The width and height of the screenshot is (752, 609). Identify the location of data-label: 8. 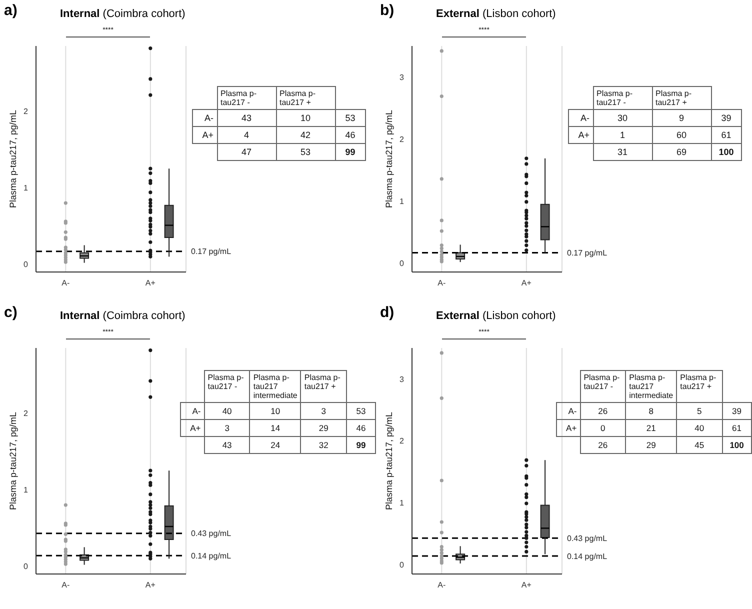
(651, 411).